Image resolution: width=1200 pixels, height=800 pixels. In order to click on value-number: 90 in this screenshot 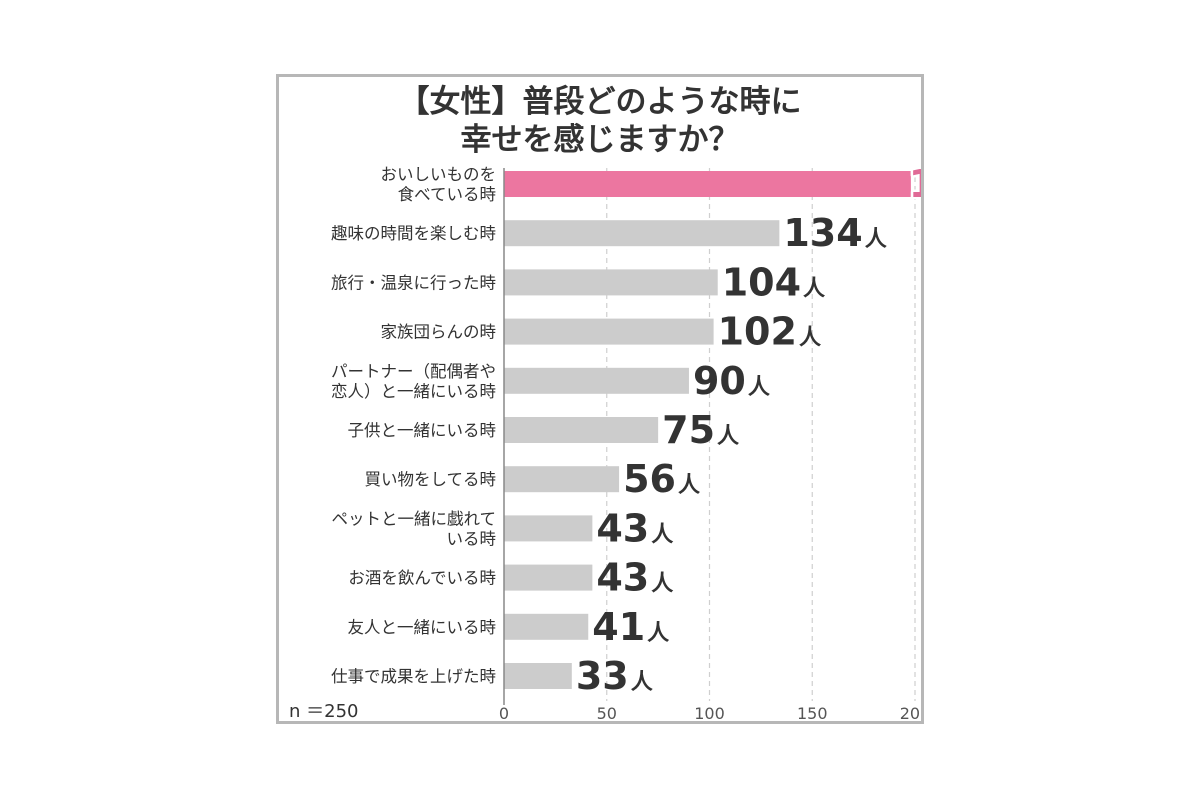, I will do `click(719, 381)`.